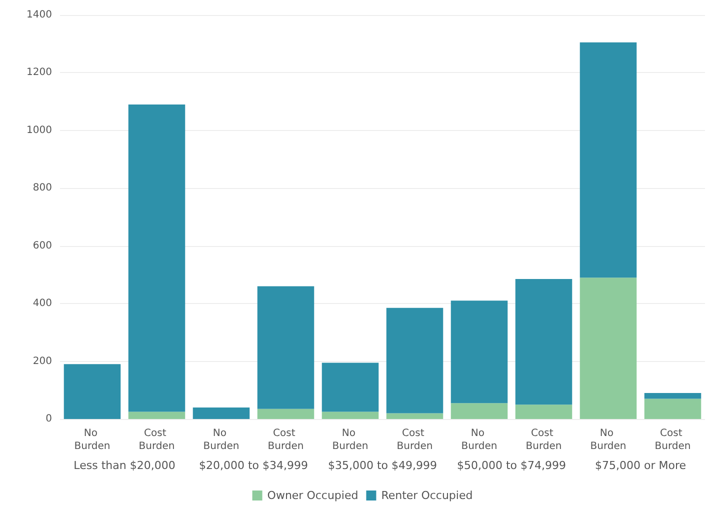  I want to click on y-tick-label: 800, so click(42, 188).